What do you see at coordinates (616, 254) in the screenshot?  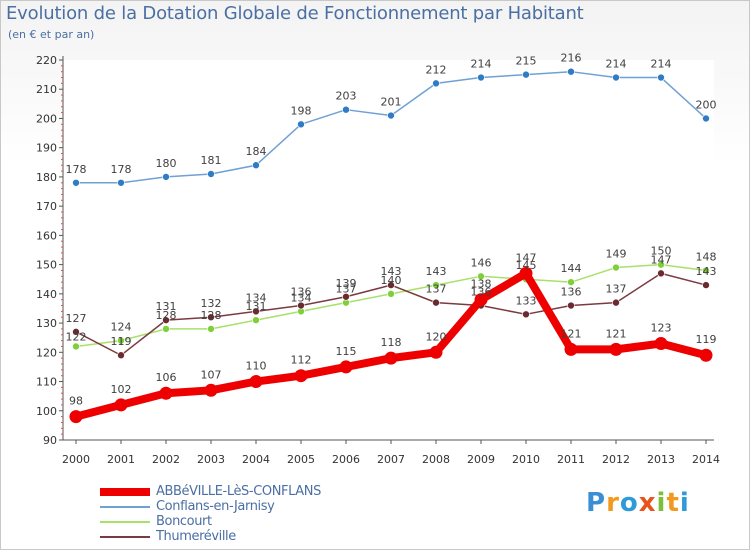 I see `data-label: 149` at bounding box center [616, 254].